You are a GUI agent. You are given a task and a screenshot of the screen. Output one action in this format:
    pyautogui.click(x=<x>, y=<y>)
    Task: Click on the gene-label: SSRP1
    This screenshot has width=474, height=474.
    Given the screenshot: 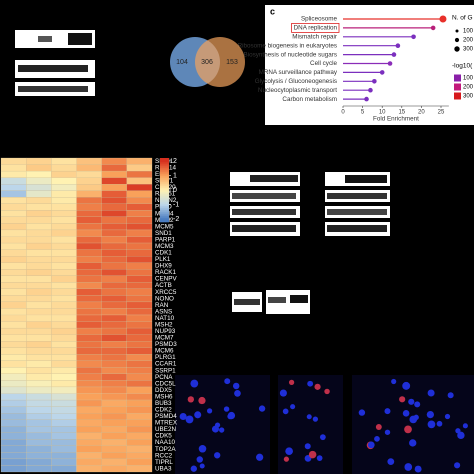 What is the action you would take?
    pyautogui.click(x=165, y=370)
    